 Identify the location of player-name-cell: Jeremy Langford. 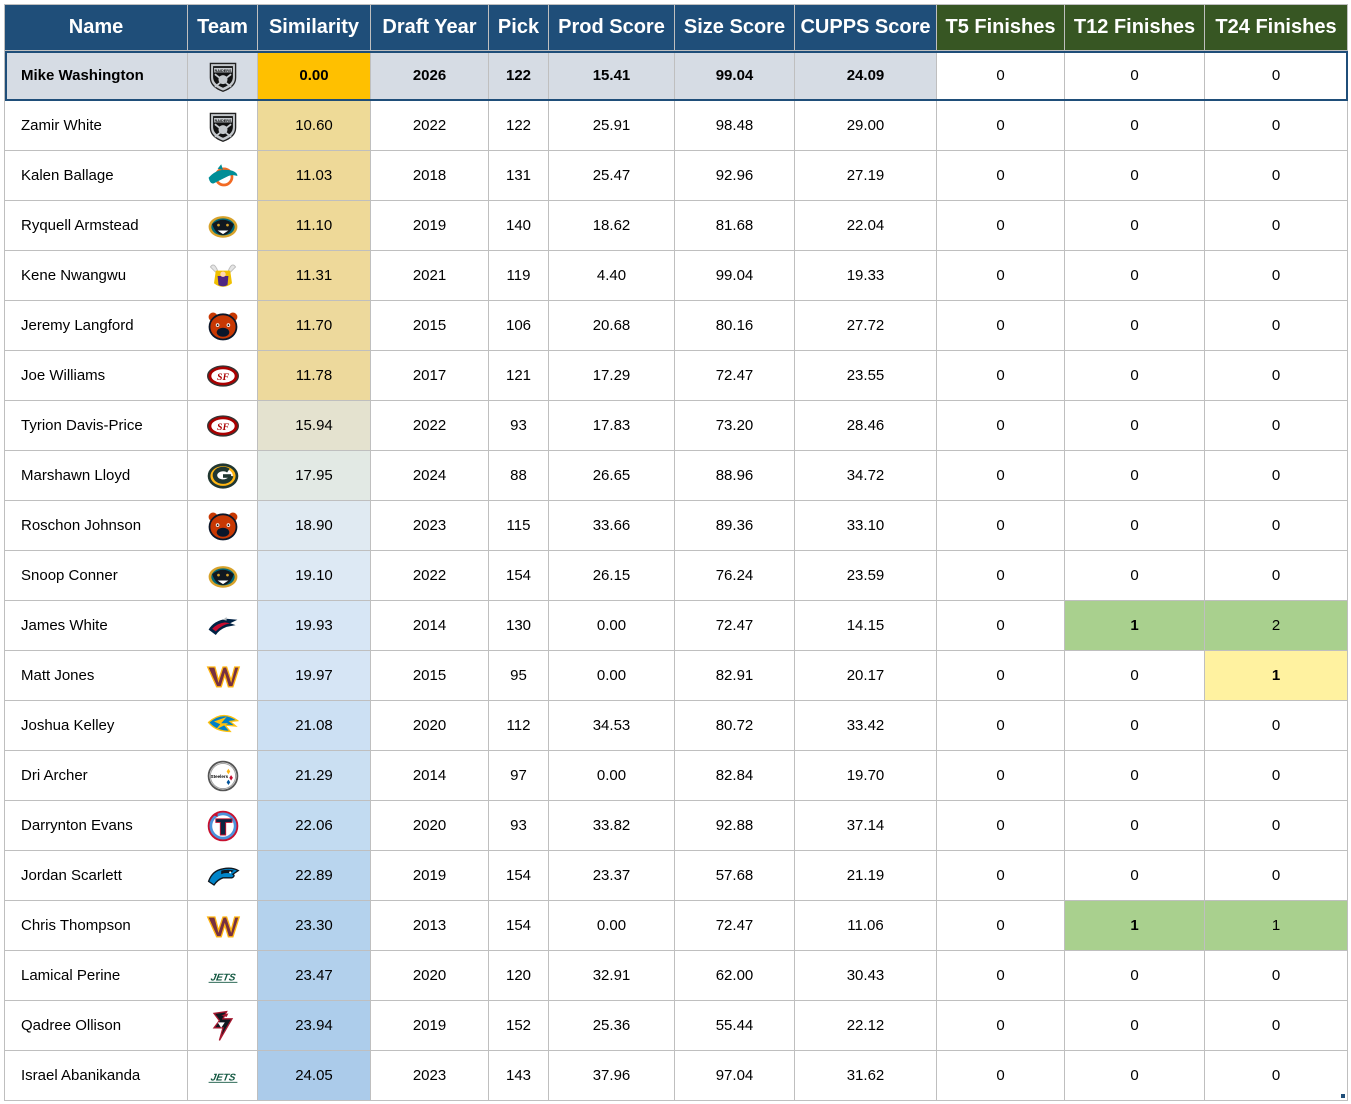
(96, 325).